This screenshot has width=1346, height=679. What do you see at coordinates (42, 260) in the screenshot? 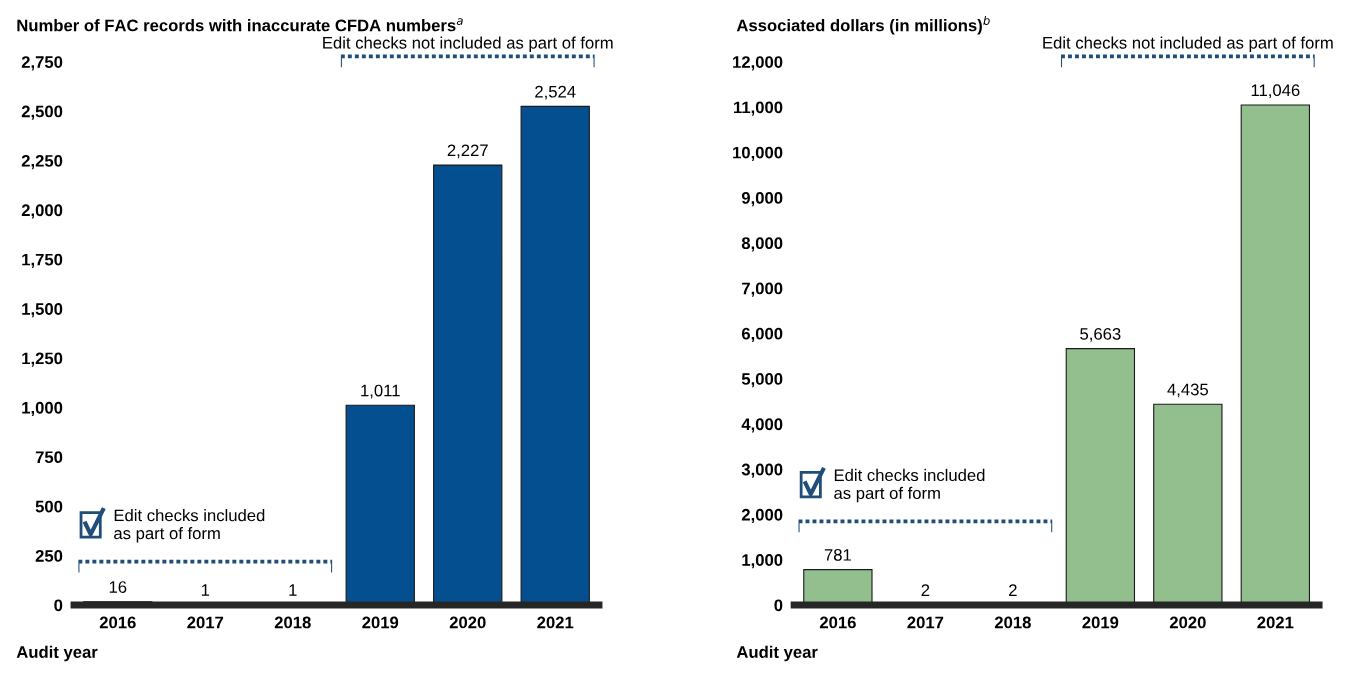
I see `y-tick-label: 1,750` at bounding box center [42, 260].